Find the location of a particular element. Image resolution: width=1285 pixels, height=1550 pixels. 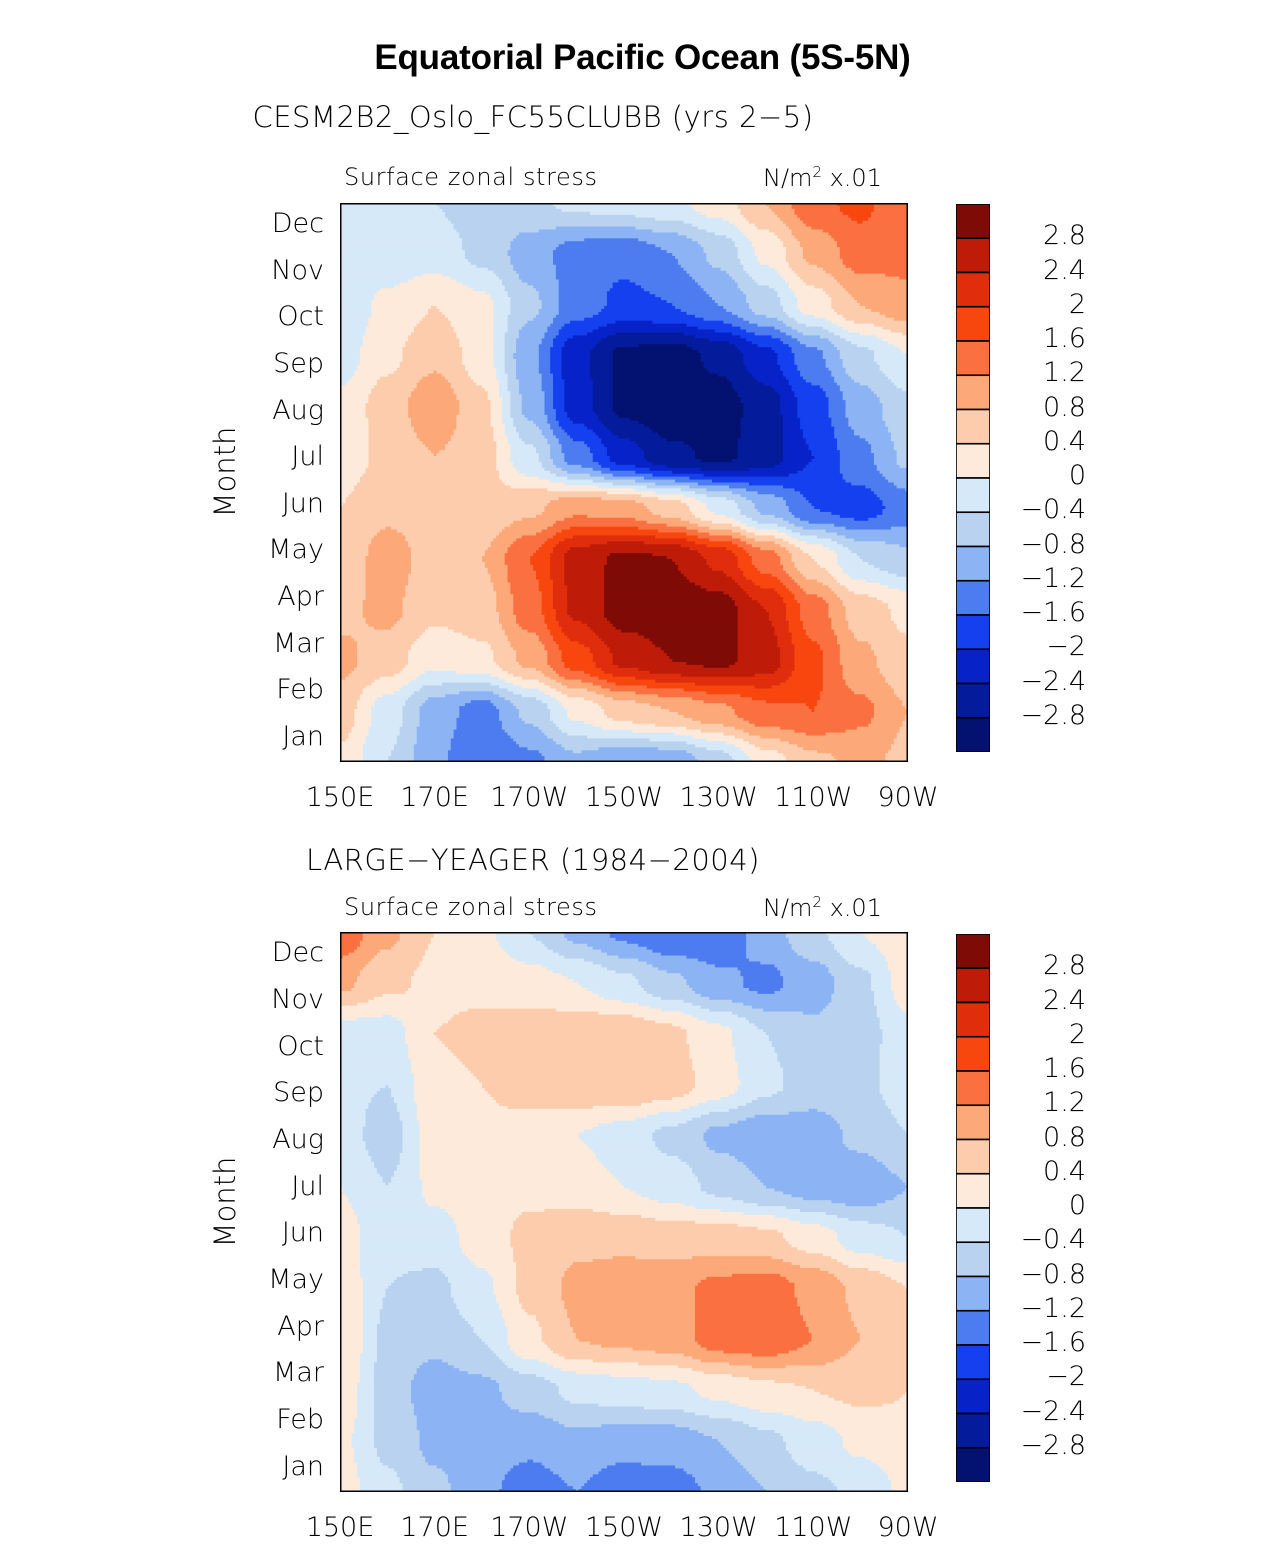

page-title: Equatorial Pacific Ocean (5S-5N) is located at coordinates (642, 57).